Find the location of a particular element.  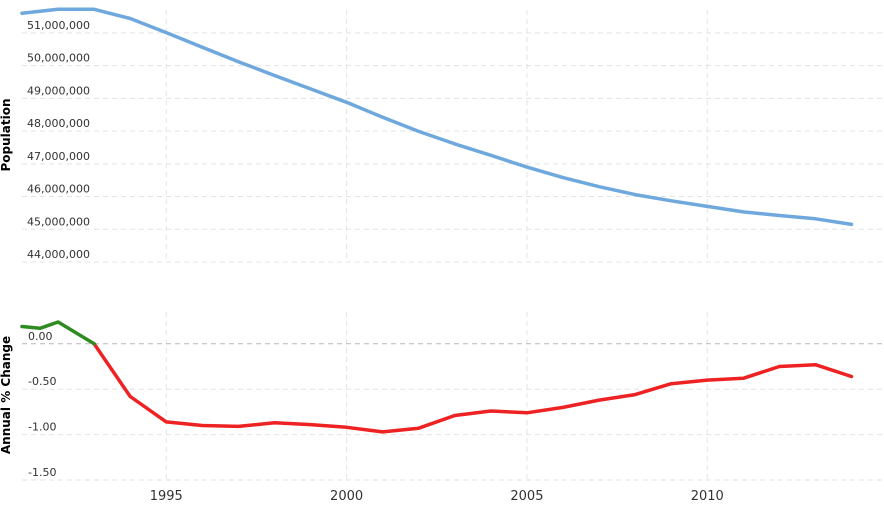

x-tick-label: 1995 is located at coordinates (166, 496).